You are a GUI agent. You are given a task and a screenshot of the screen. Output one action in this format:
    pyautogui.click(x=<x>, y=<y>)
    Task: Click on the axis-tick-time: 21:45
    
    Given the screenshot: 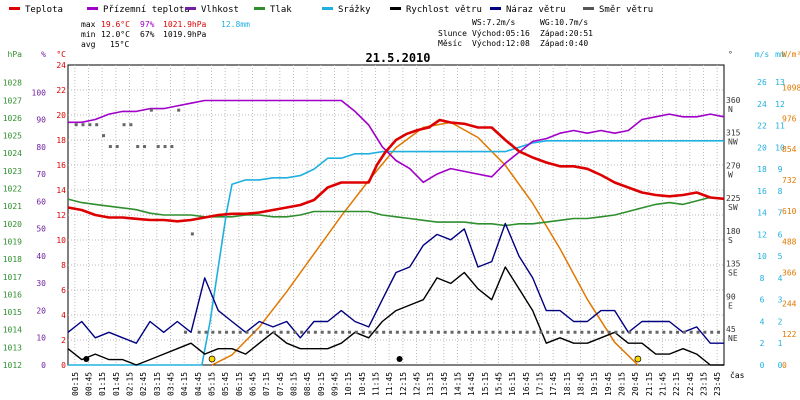 What is the action you would take?
    pyautogui.click(x=663, y=384)
    